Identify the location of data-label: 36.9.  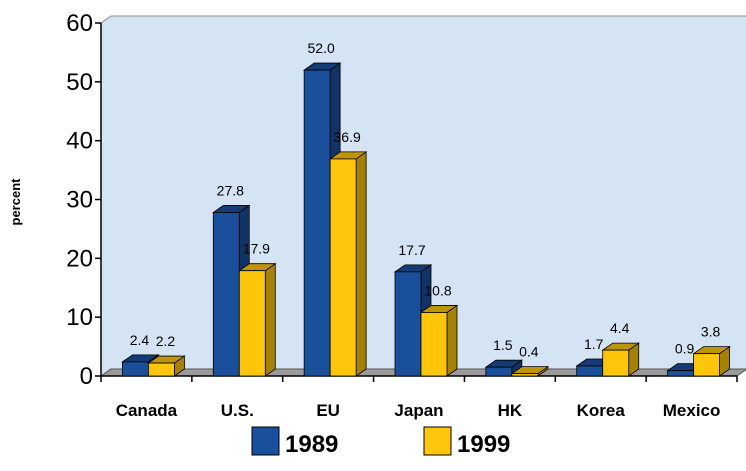
(347, 137).